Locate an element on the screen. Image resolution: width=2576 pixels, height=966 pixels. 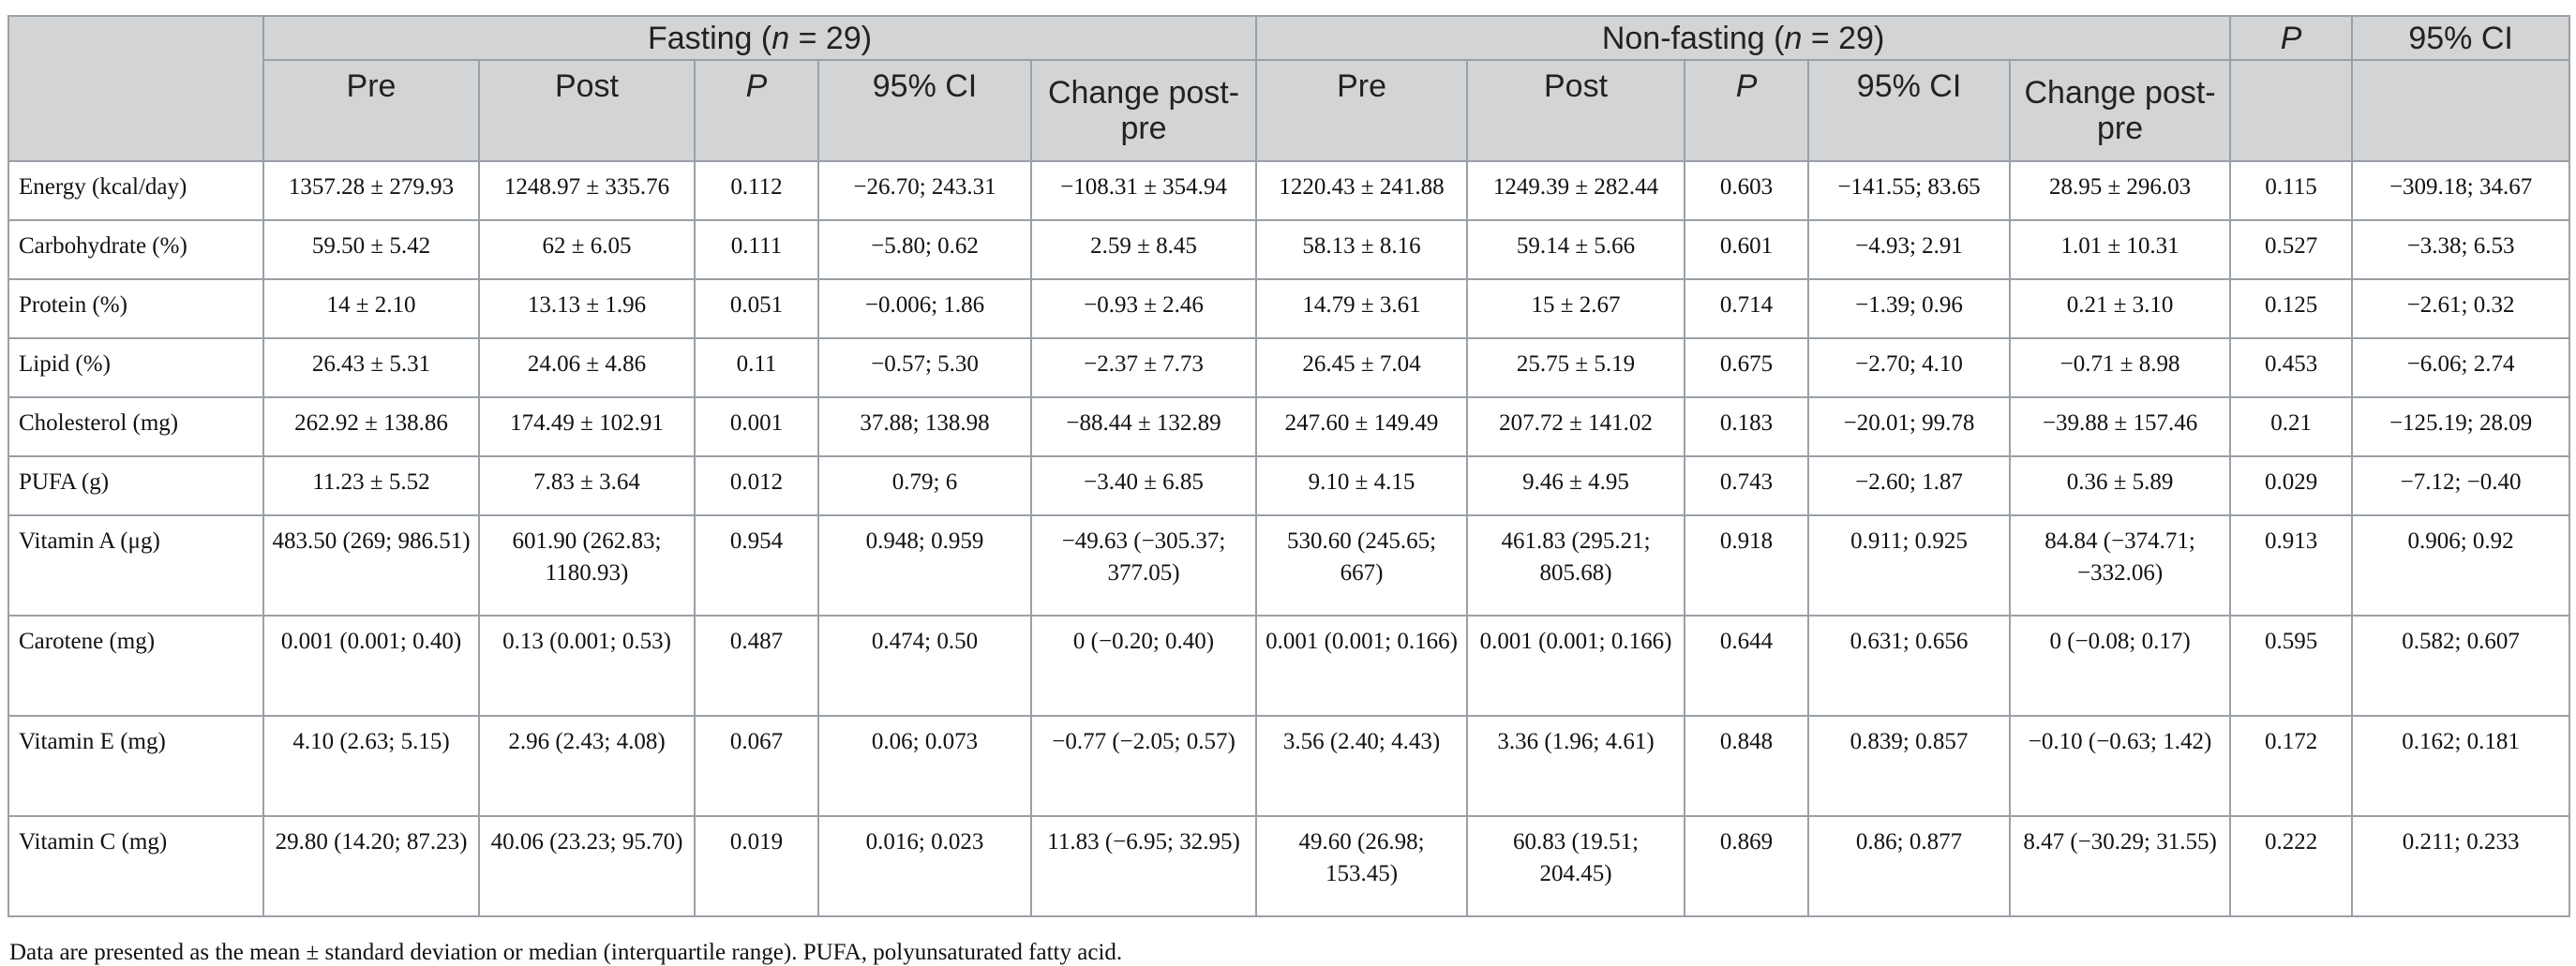
cell-nonfasting-change: 28.95 ± 296.03 is located at coordinates (2120, 191).